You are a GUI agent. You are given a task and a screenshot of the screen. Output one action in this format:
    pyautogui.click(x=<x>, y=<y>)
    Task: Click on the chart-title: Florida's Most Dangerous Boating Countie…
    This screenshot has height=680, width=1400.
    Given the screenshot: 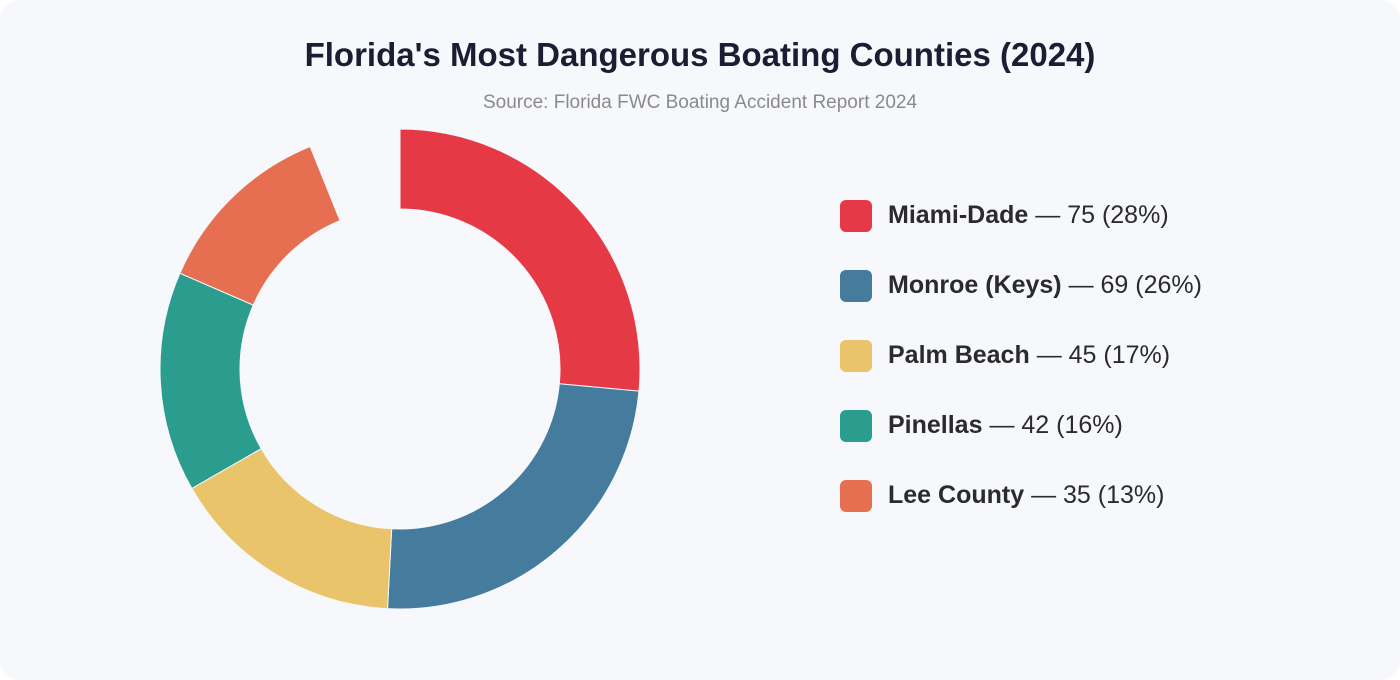 What is the action you would take?
    pyautogui.click(x=700, y=54)
    